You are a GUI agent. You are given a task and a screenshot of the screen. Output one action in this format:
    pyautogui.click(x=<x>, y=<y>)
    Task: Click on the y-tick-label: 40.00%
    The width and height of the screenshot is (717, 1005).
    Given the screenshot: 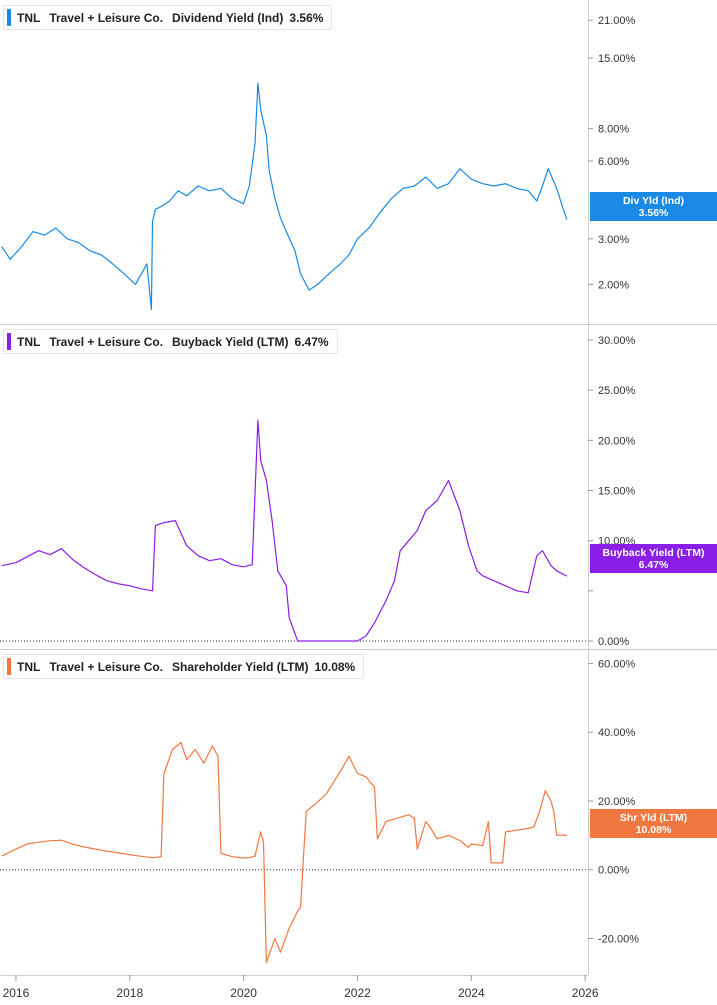 What is the action you would take?
    pyautogui.click(x=617, y=733)
    